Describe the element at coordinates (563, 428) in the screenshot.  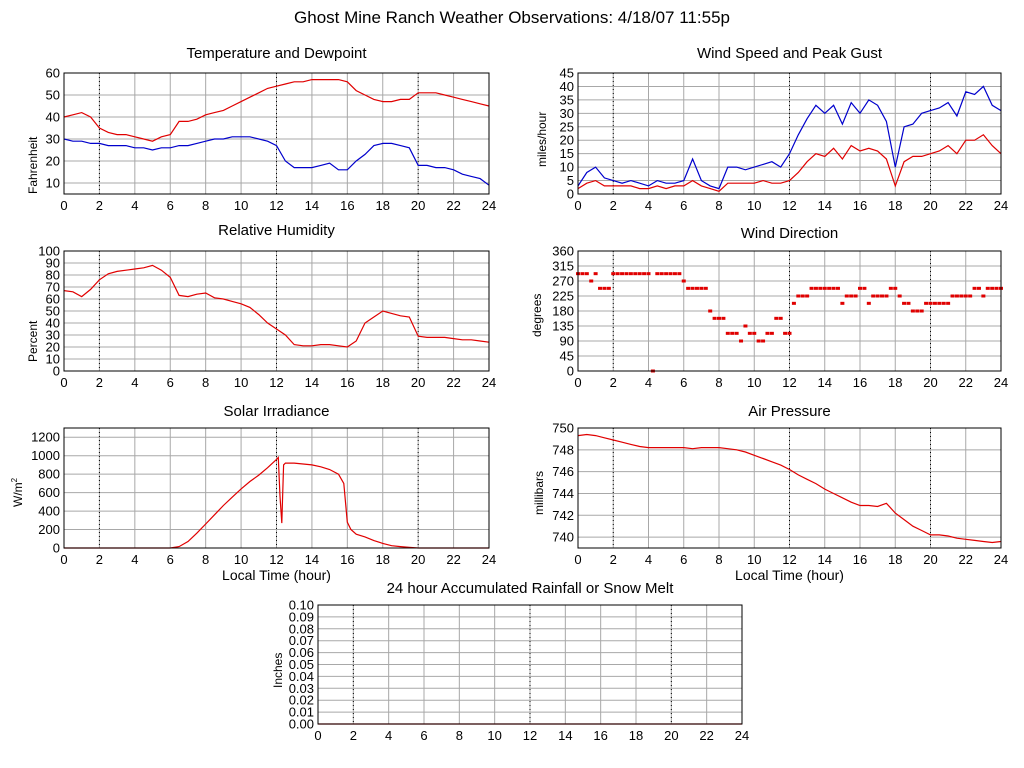
I see `y-tick-label: 750` at that location.